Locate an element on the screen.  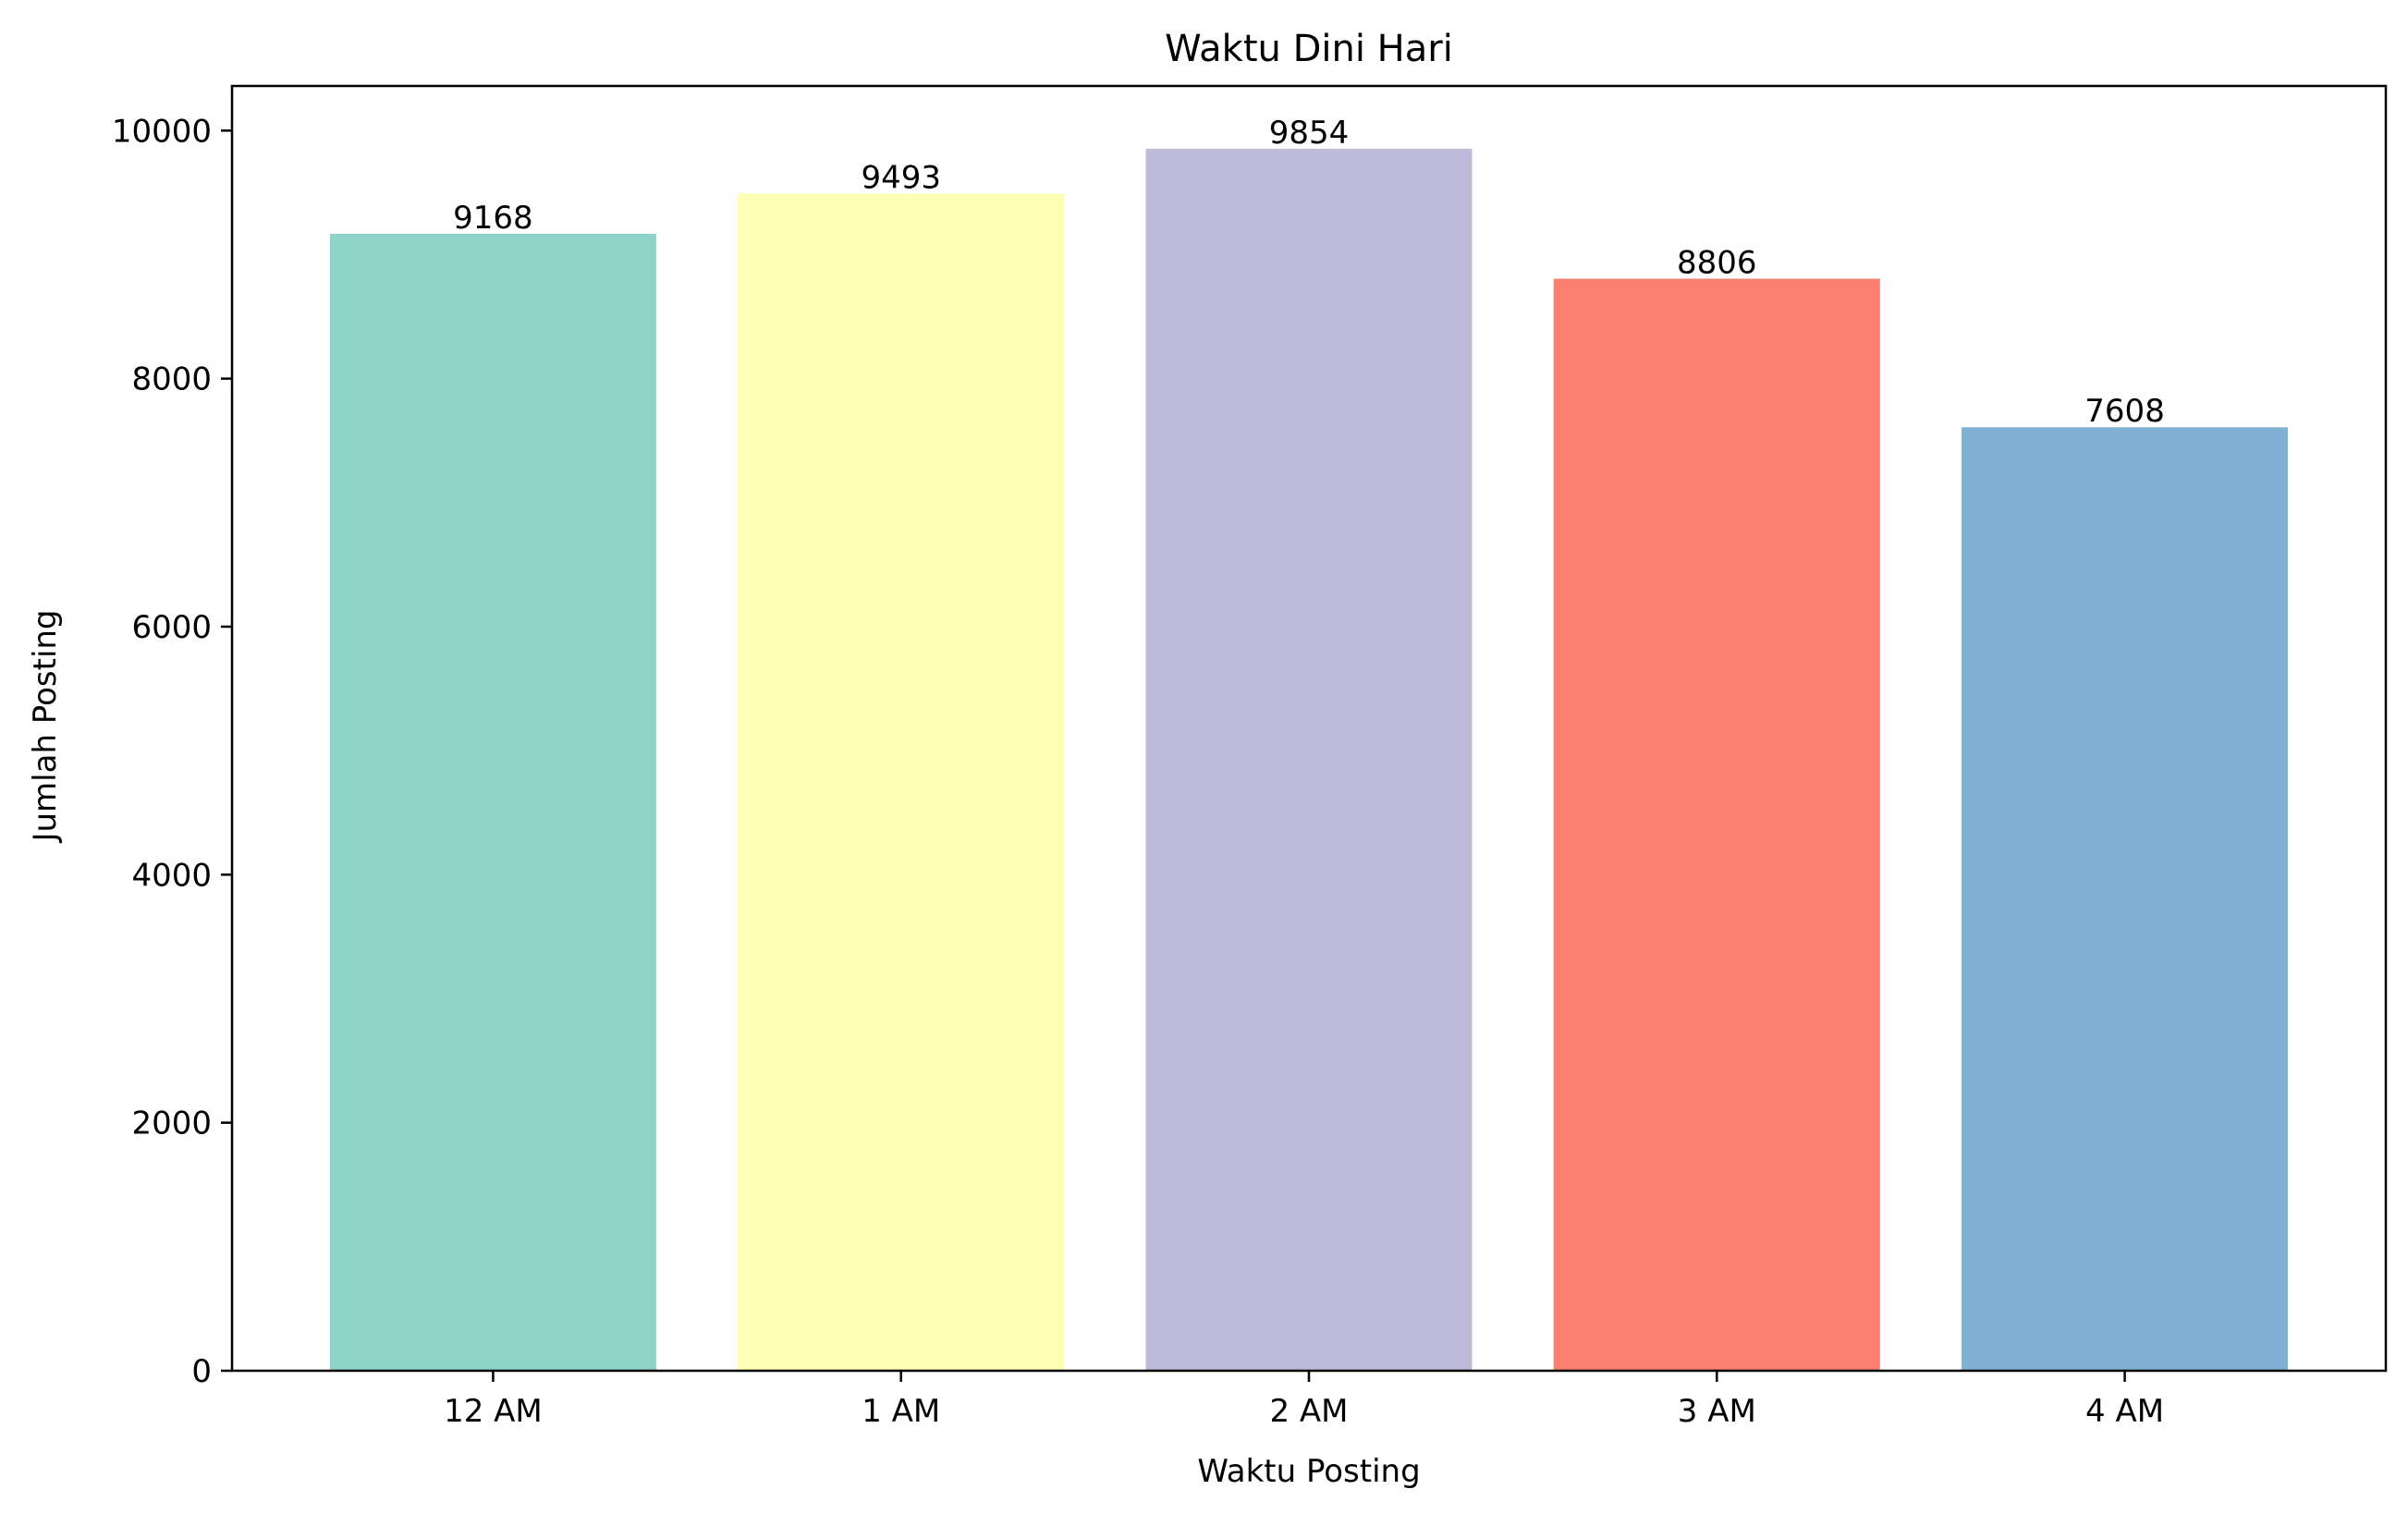
y-axis-label: Jumlah Posting is located at coordinates (45, 726).